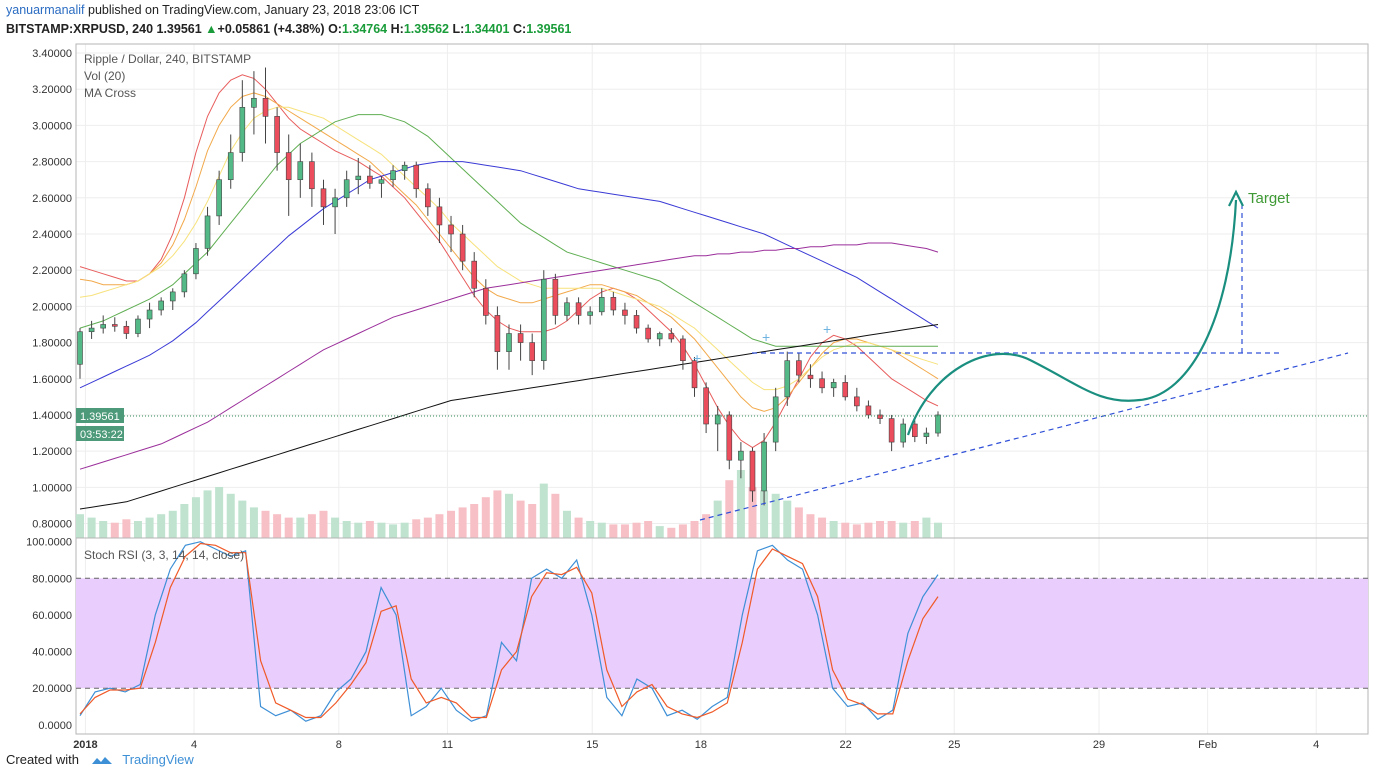 The width and height of the screenshot is (1376, 778). I want to click on trendline-support, so click(1024, 436).